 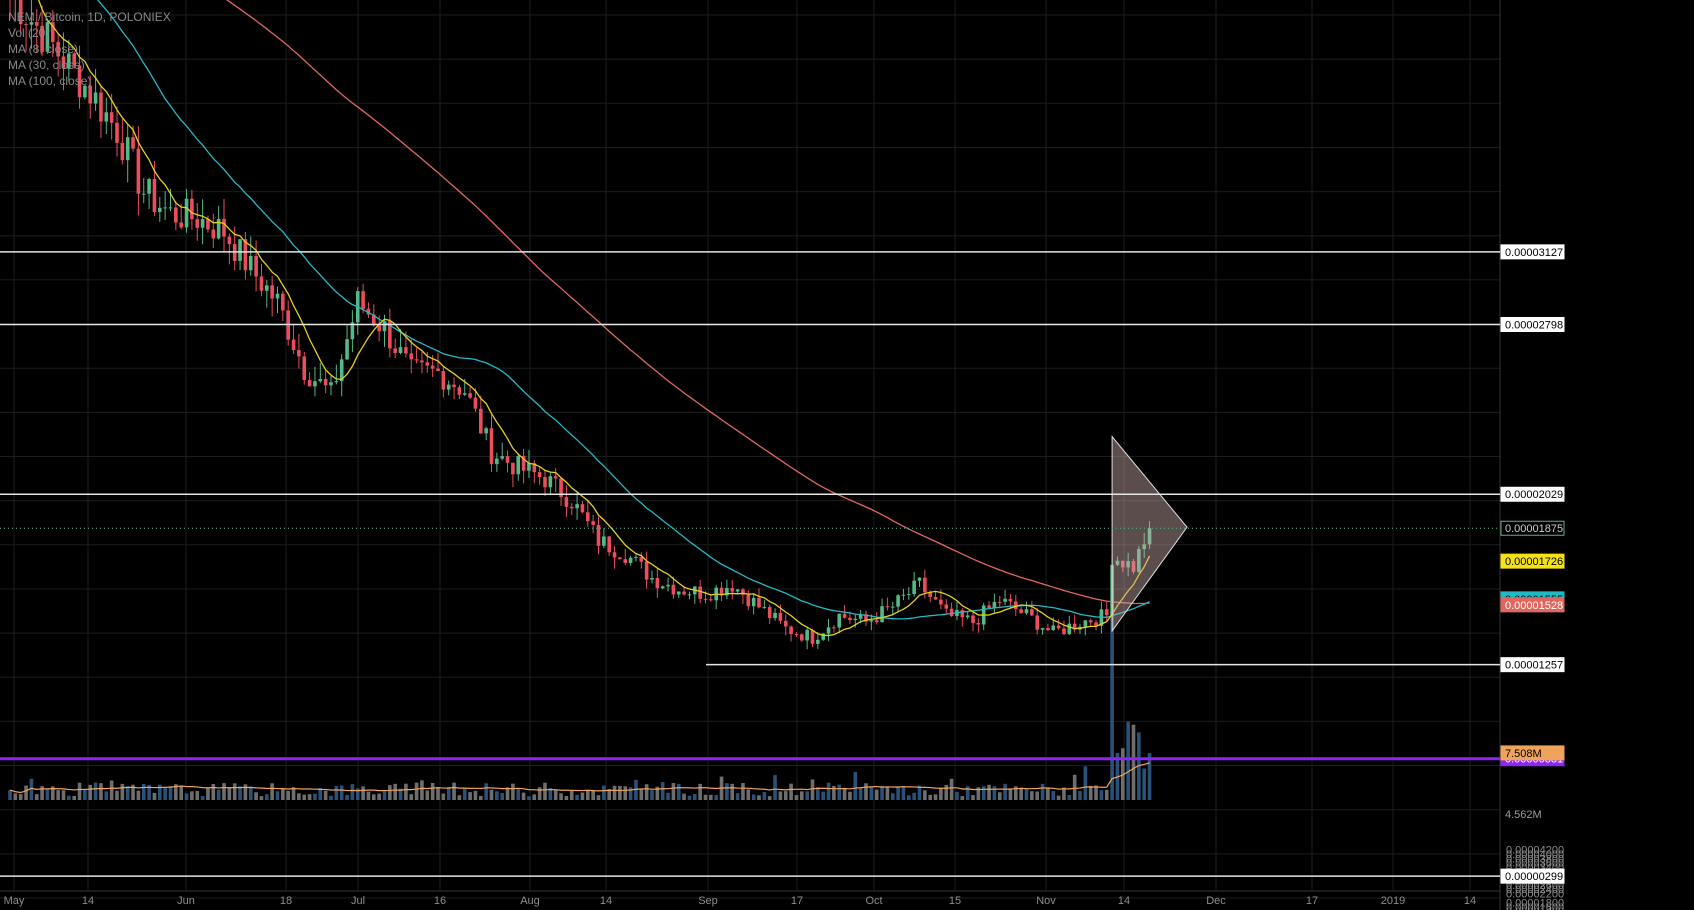 What do you see at coordinates (29, 33) in the screenshot?
I see `legend-volume: Vol (20)` at bounding box center [29, 33].